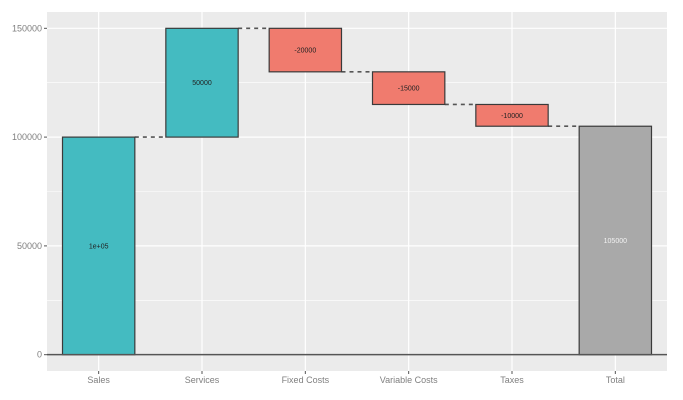 This screenshot has width=683, height=400. What do you see at coordinates (39, 355) in the screenshot?
I see `y-tick-label: 0` at bounding box center [39, 355].